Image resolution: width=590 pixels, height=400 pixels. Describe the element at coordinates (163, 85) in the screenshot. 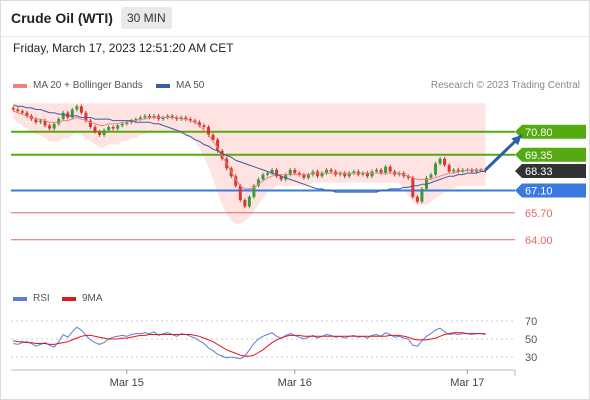

I see `ma50-swatch` at that location.